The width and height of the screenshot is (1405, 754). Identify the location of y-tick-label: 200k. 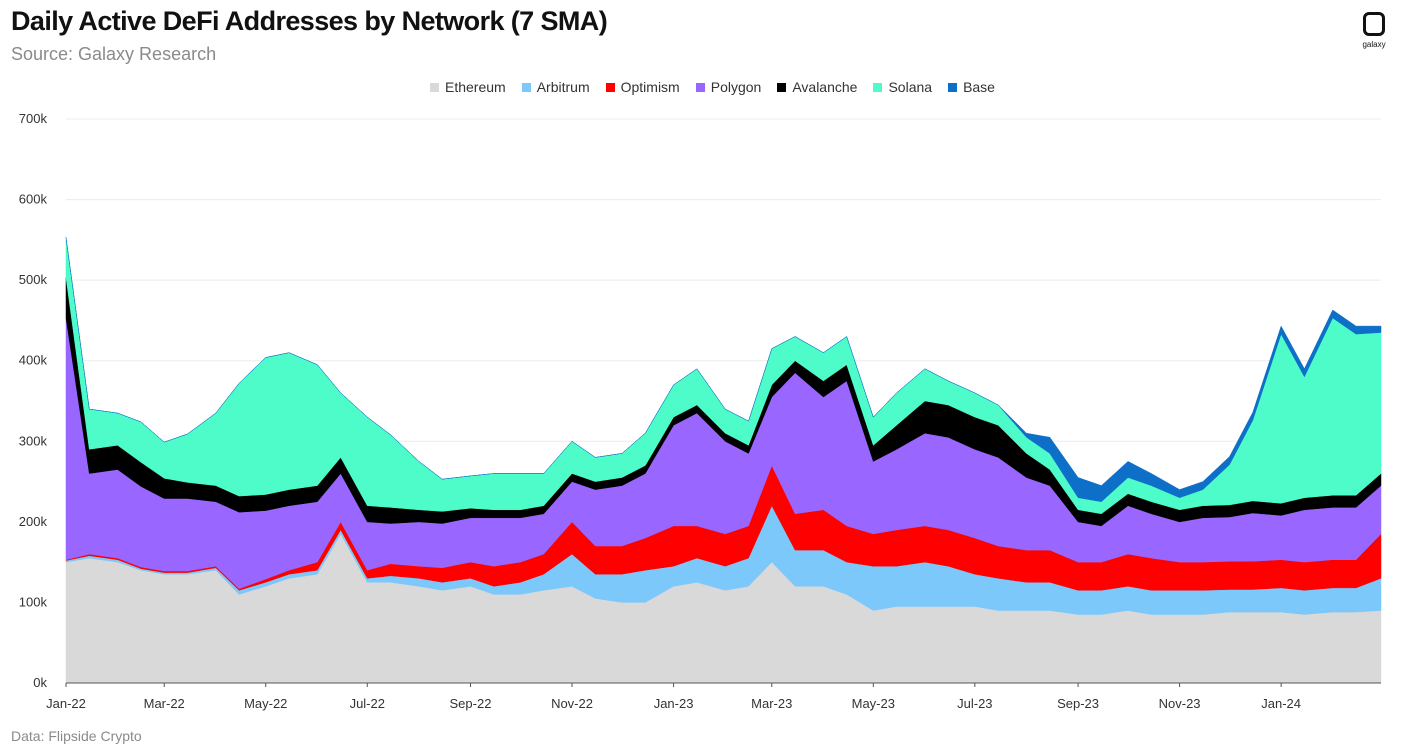
(33, 521).